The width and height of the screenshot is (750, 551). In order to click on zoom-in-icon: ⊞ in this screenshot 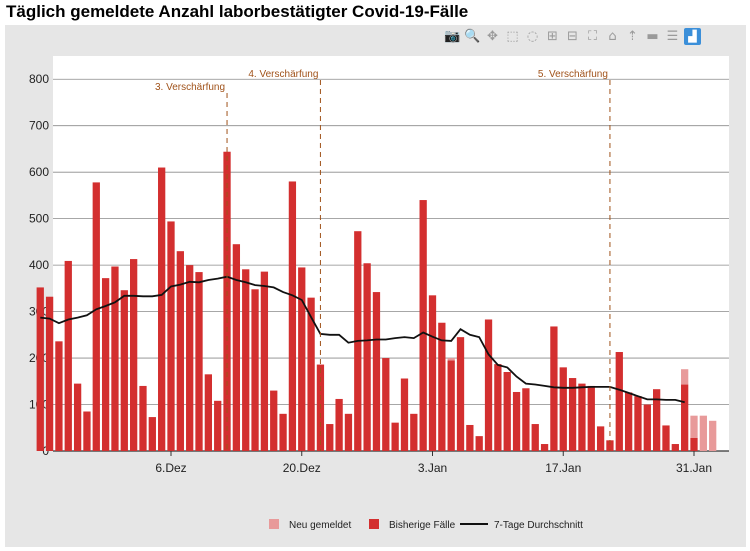, I will do `click(552, 36)`.